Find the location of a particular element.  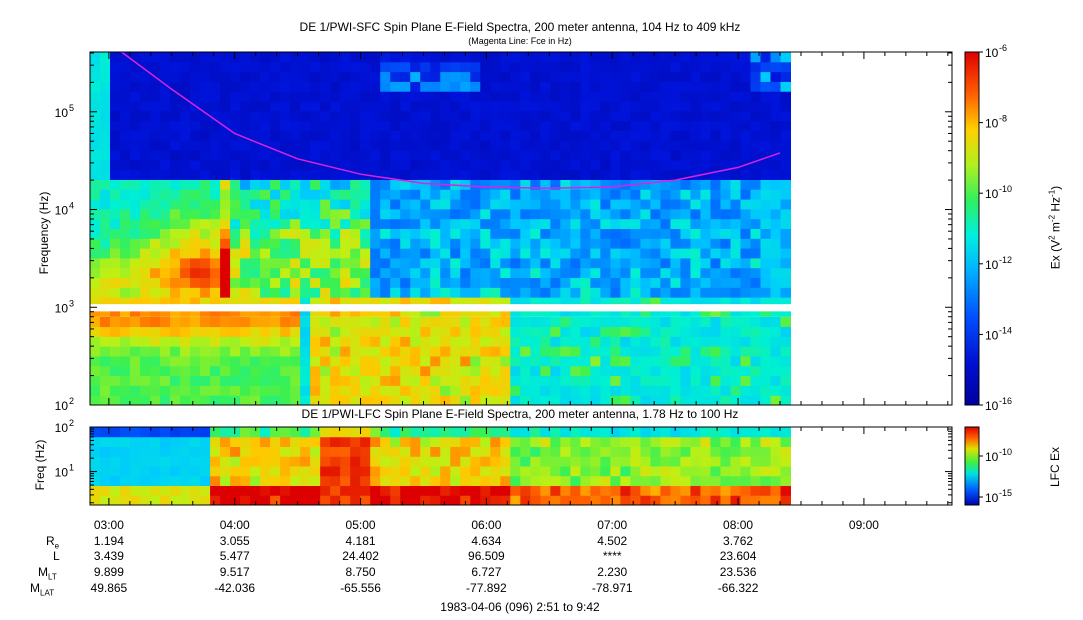

x-tick-label: 07:00 is located at coordinates (612, 525).